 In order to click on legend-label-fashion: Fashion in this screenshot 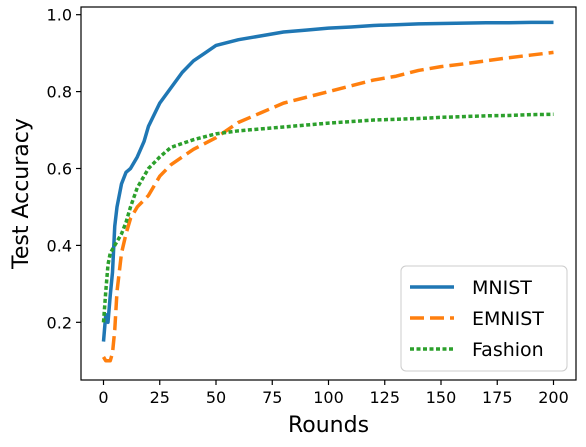, I will do `click(508, 350)`.